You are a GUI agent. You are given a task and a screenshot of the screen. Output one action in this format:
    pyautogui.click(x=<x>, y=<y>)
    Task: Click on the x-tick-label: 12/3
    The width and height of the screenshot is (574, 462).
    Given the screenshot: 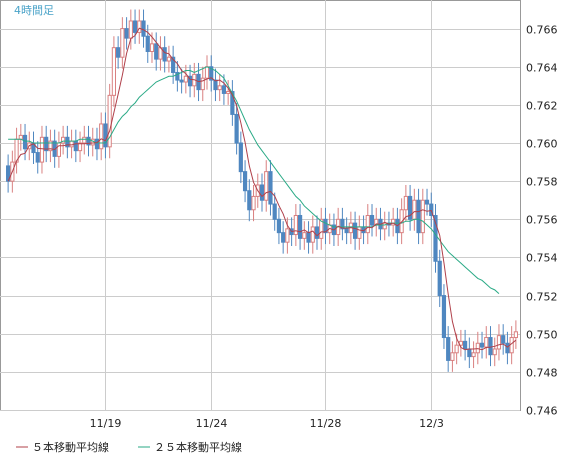 What is the action you would take?
    pyautogui.click(x=431, y=423)
    